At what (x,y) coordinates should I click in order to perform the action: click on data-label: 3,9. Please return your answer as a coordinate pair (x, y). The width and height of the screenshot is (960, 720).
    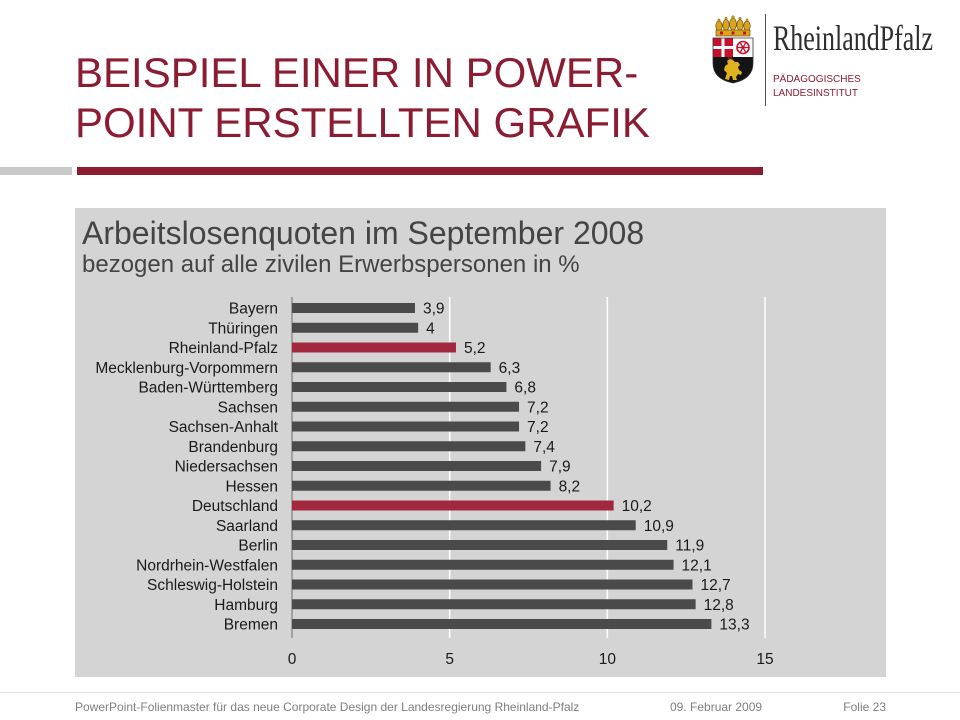
    Looking at the image, I should click on (434, 309).